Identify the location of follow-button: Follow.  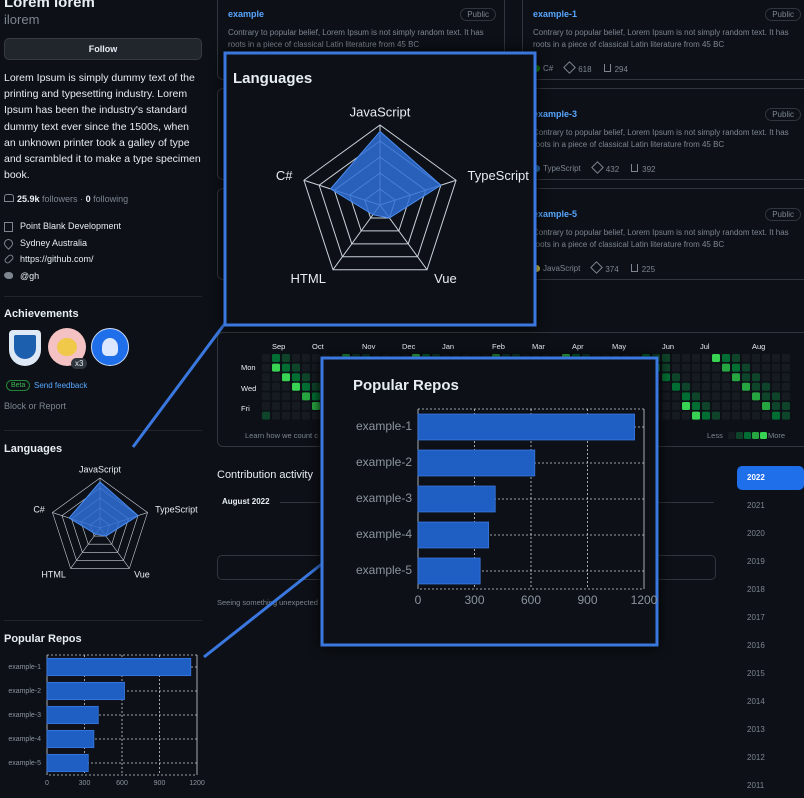
(103, 49).